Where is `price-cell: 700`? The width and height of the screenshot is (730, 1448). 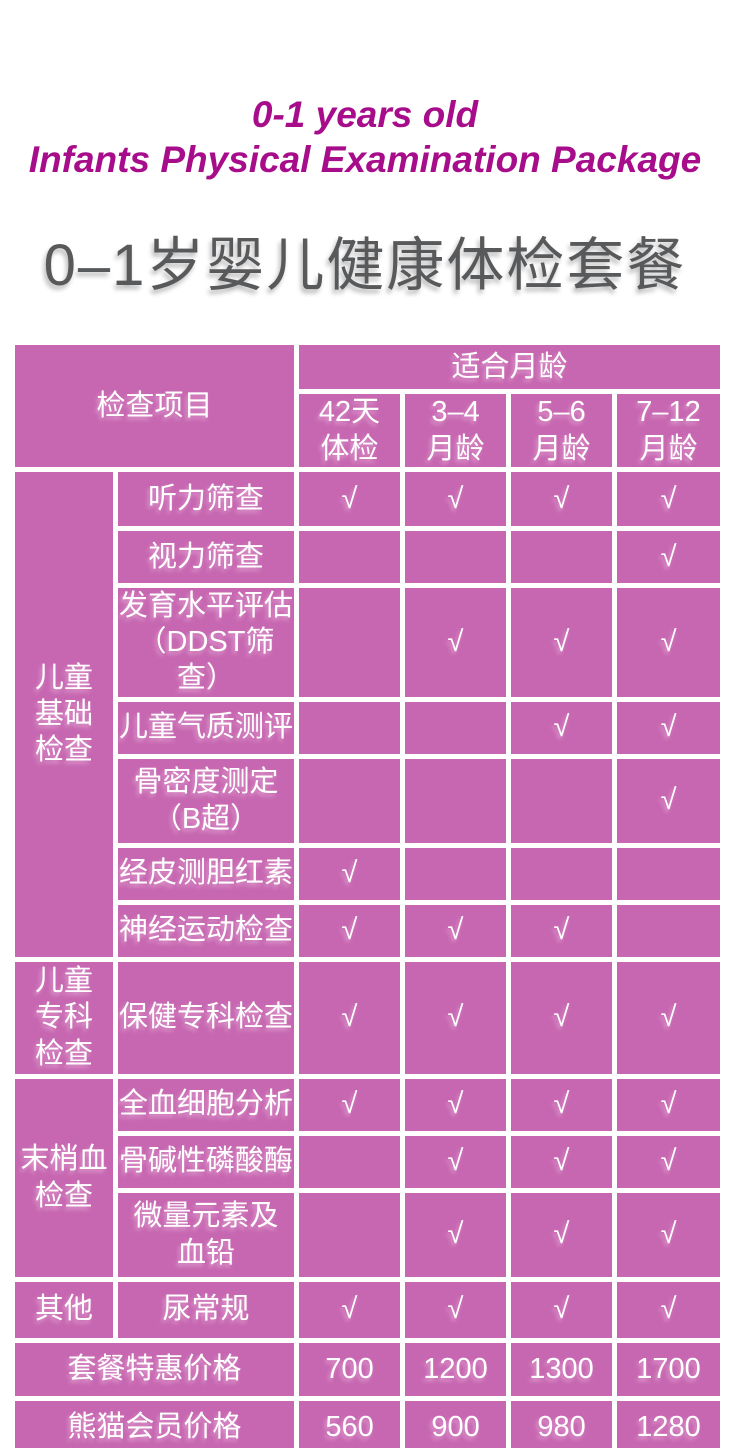
price-cell: 700 is located at coordinates (350, 1369).